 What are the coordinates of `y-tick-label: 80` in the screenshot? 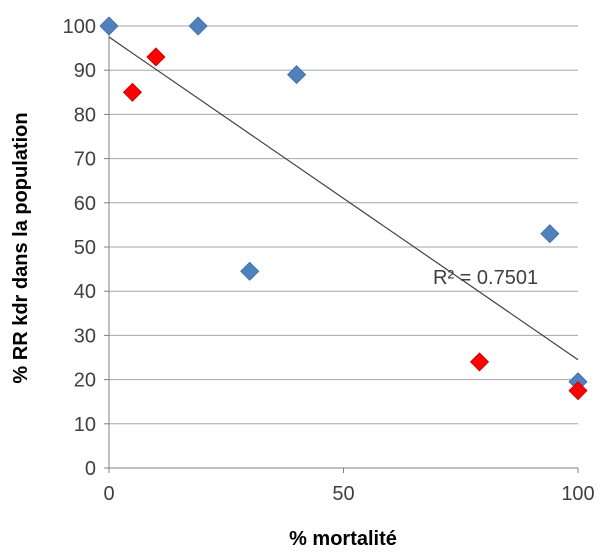 It's located at (85, 115).